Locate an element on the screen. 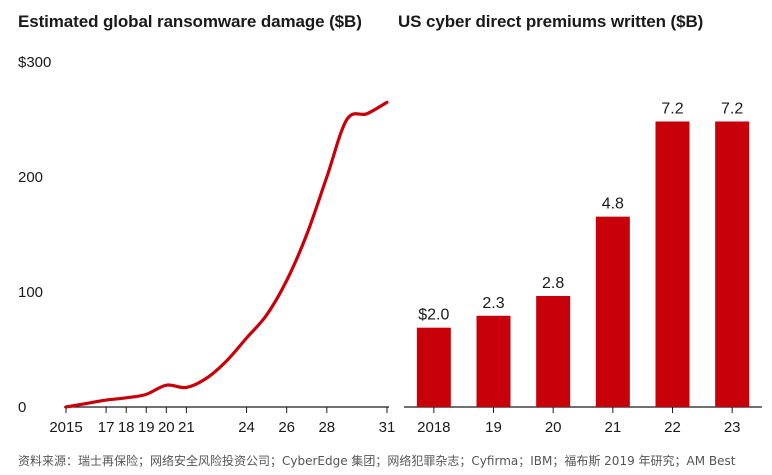  line-x-tick-label: 20 is located at coordinates (166, 427).